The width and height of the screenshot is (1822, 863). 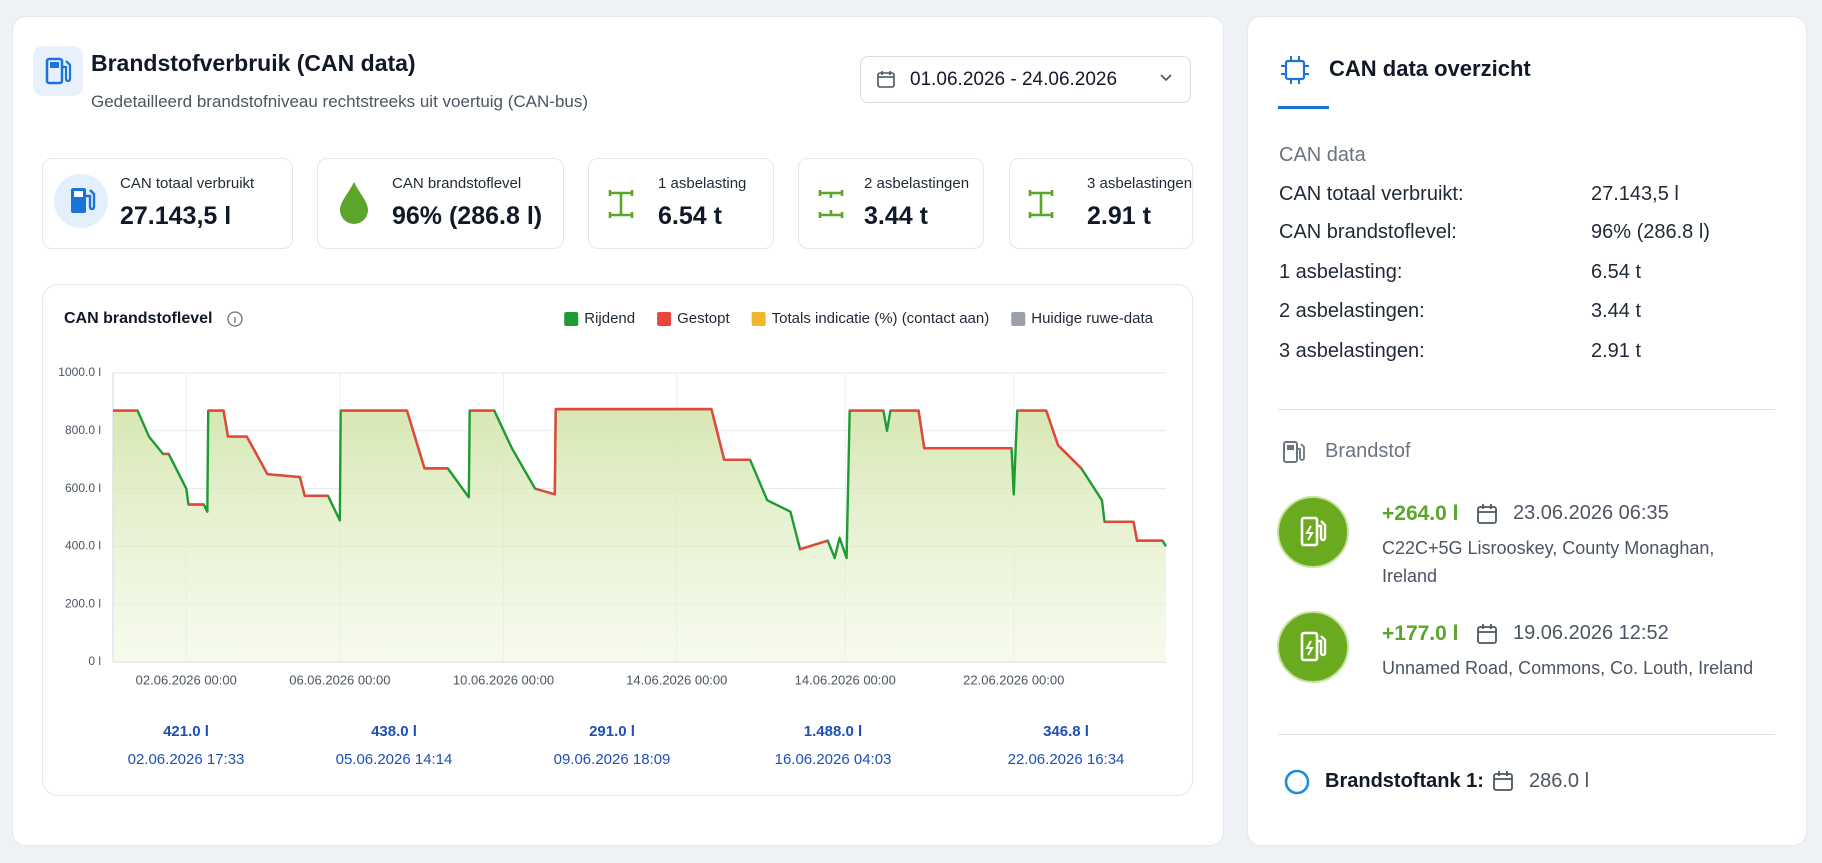 What do you see at coordinates (1297, 782) in the screenshot?
I see `tank-status` at bounding box center [1297, 782].